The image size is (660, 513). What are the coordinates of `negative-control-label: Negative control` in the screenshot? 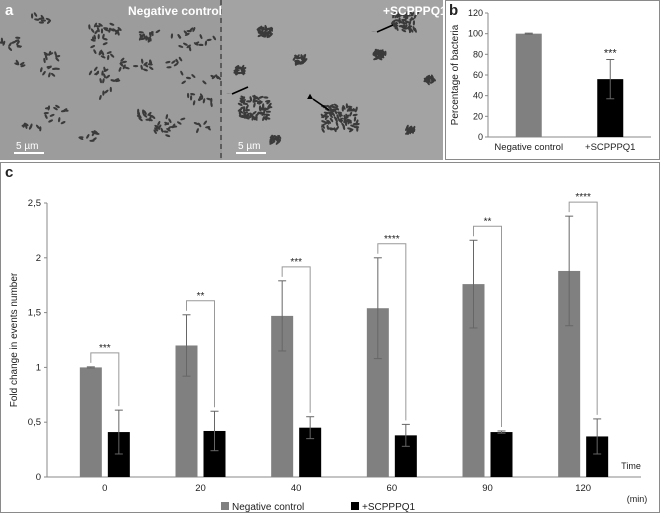 It's located at (175, 11).